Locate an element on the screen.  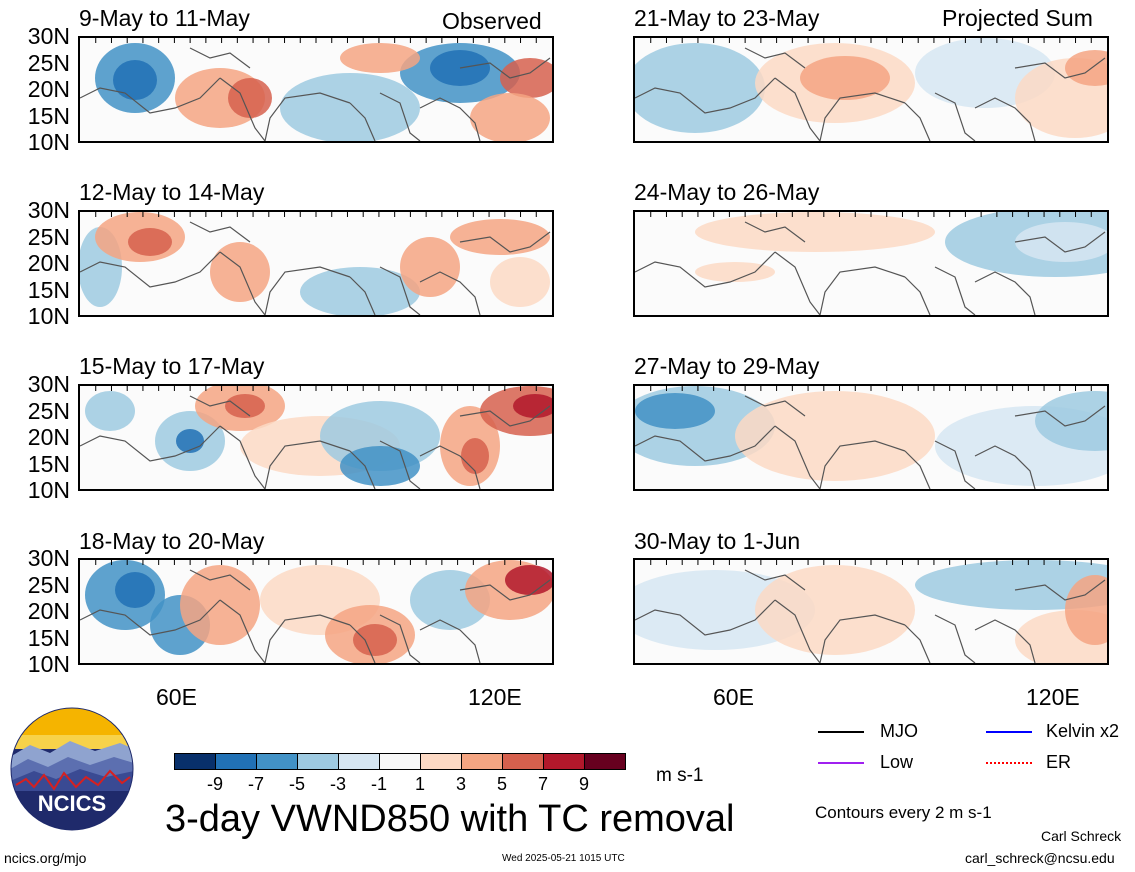
panel-title-proj-2: 24-May to 26-May is located at coordinates (727, 192).